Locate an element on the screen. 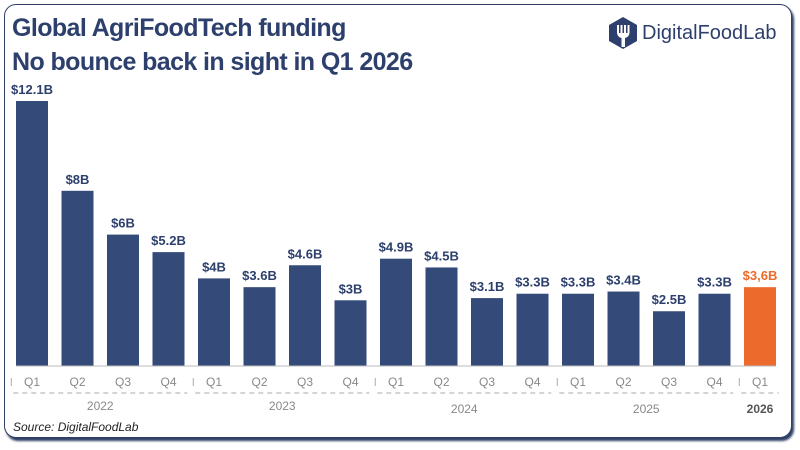 The height and width of the screenshot is (450, 800). fork-logo-icon is located at coordinates (623, 33).